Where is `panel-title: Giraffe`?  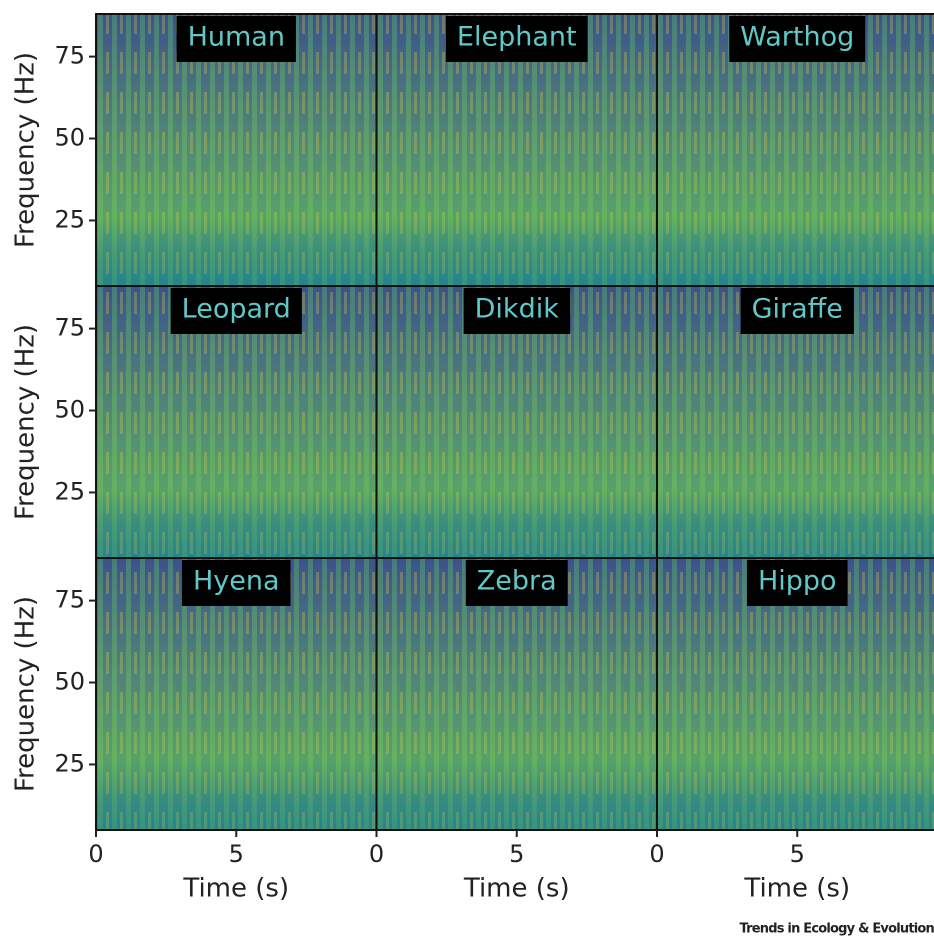 panel-title: Giraffe is located at coordinates (797, 309).